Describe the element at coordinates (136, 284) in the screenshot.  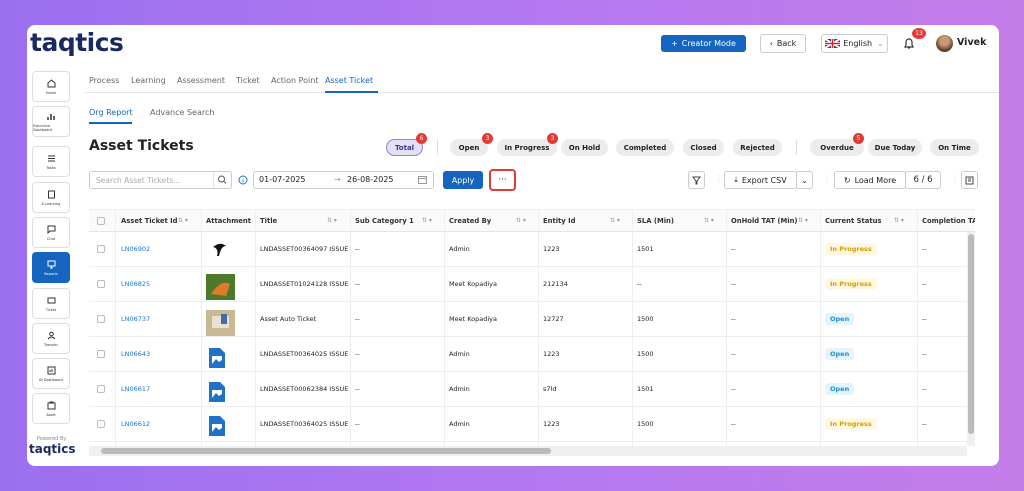
I see `ticket-id: LN06825` at that location.